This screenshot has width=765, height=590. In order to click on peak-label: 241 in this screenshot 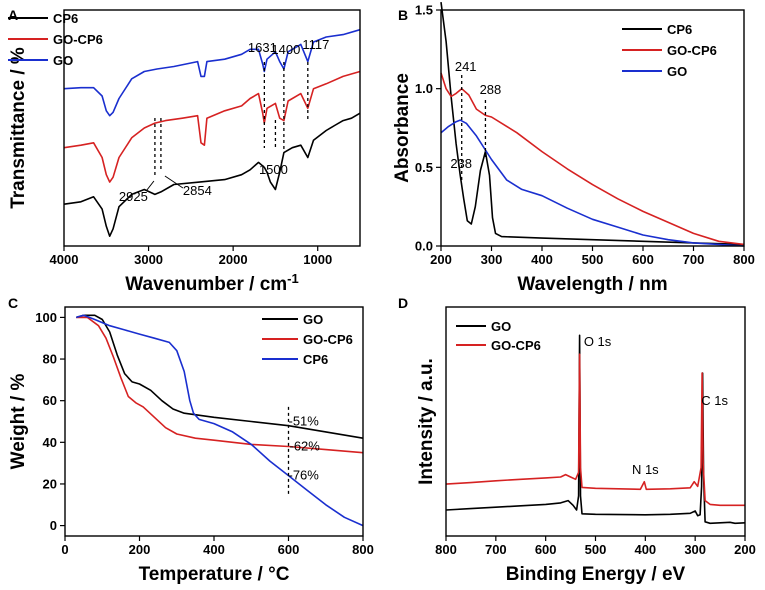, I will do `click(466, 66)`.